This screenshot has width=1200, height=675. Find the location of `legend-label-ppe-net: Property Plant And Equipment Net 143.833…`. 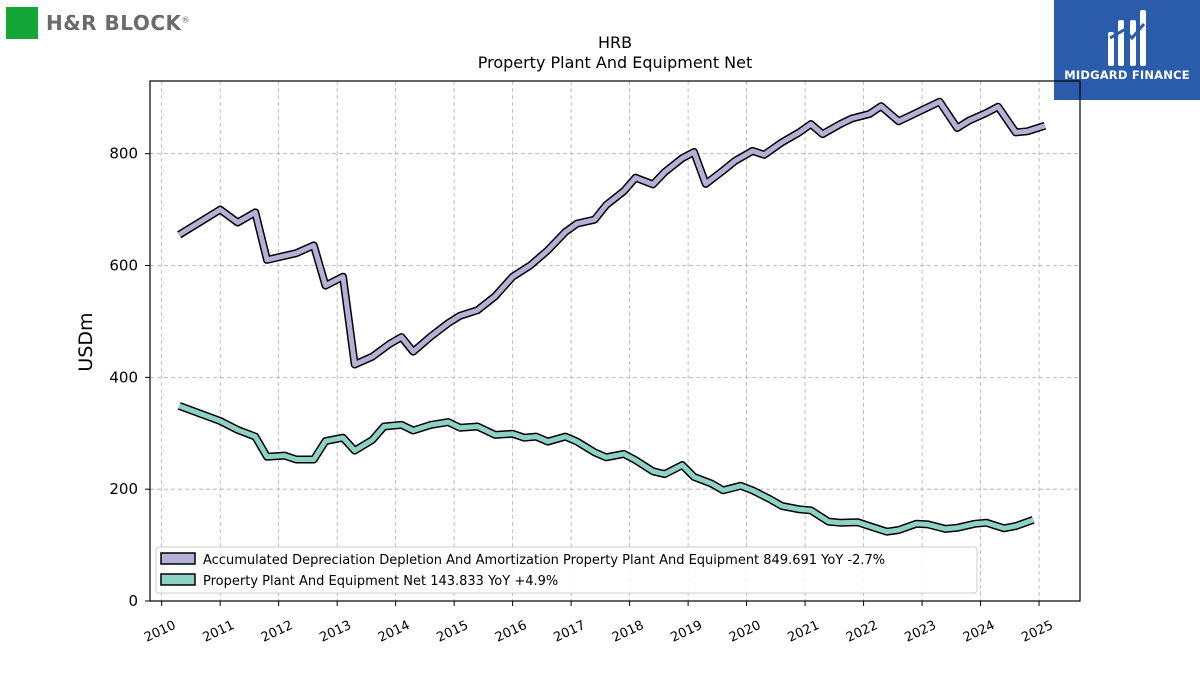

legend-label-ppe-net: Property Plant And Equipment Net 143.833… is located at coordinates (380, 581).